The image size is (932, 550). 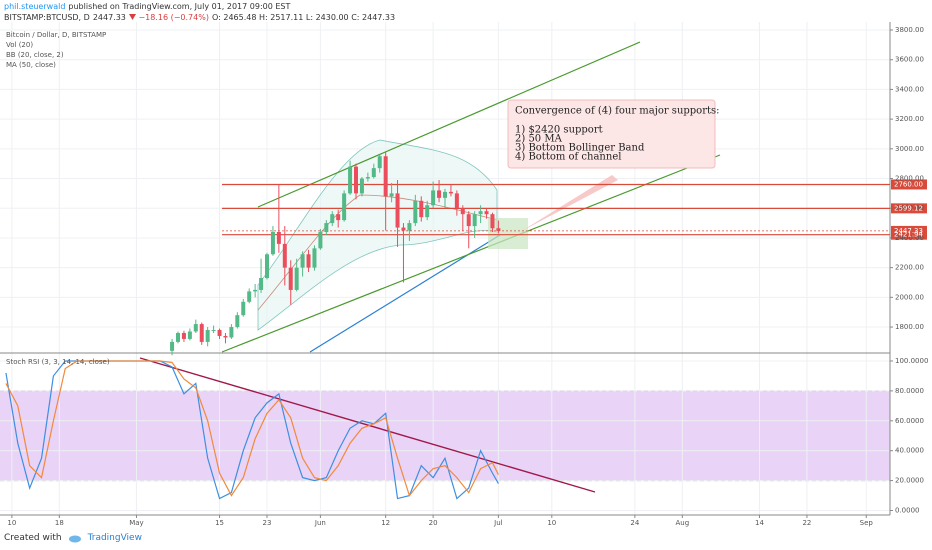 What do you see at coordinates (59, 523) in the screenshot?
I see `x-tick-label: 18` at bounding box center [59, 523].